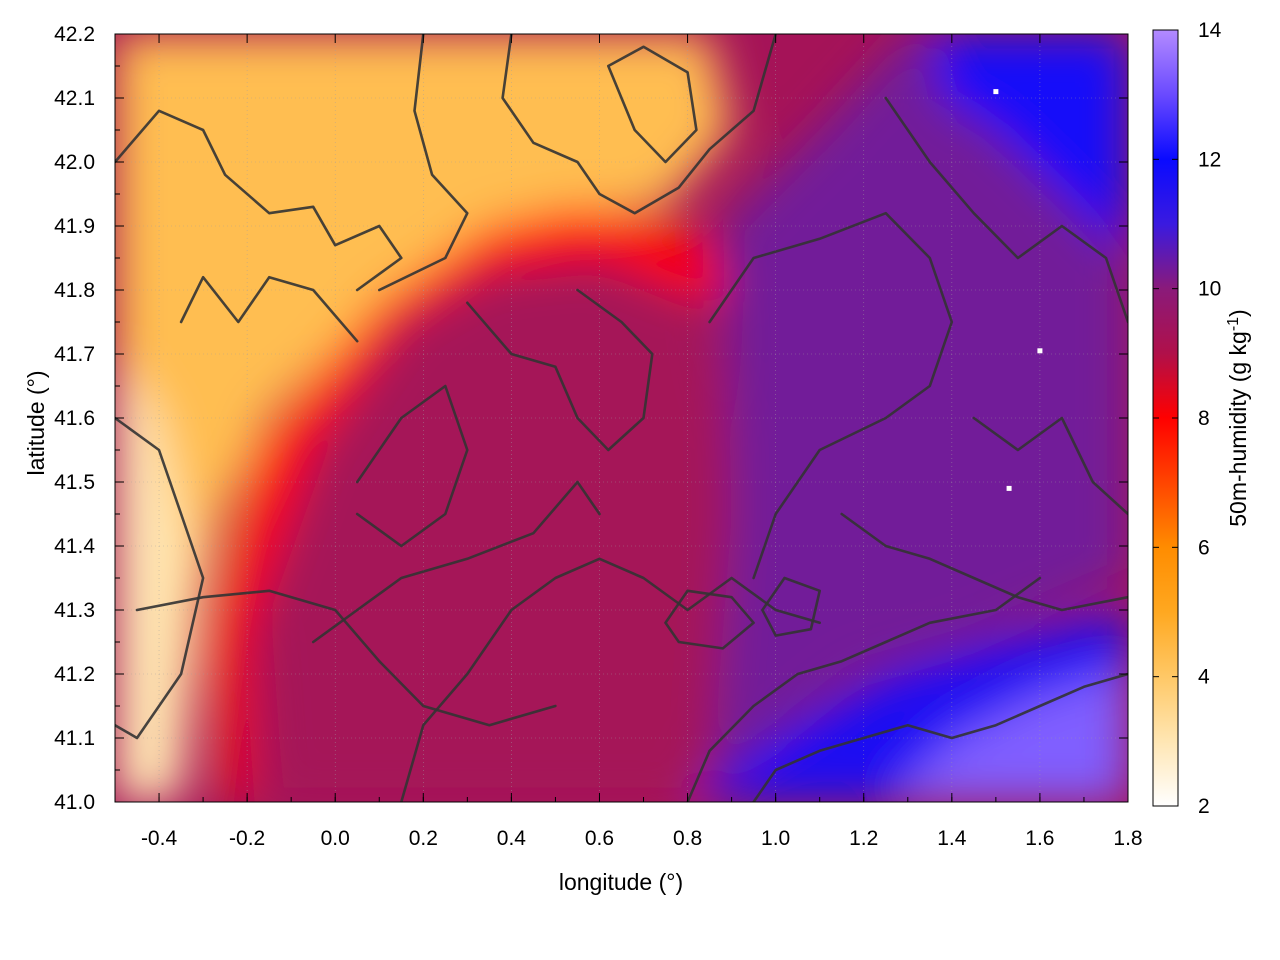 This screenshot has height=960, width=1280. Describe the element at coordinates (512, 838) in the screenshot. I see `x-tick-label: 0.4` at that location.